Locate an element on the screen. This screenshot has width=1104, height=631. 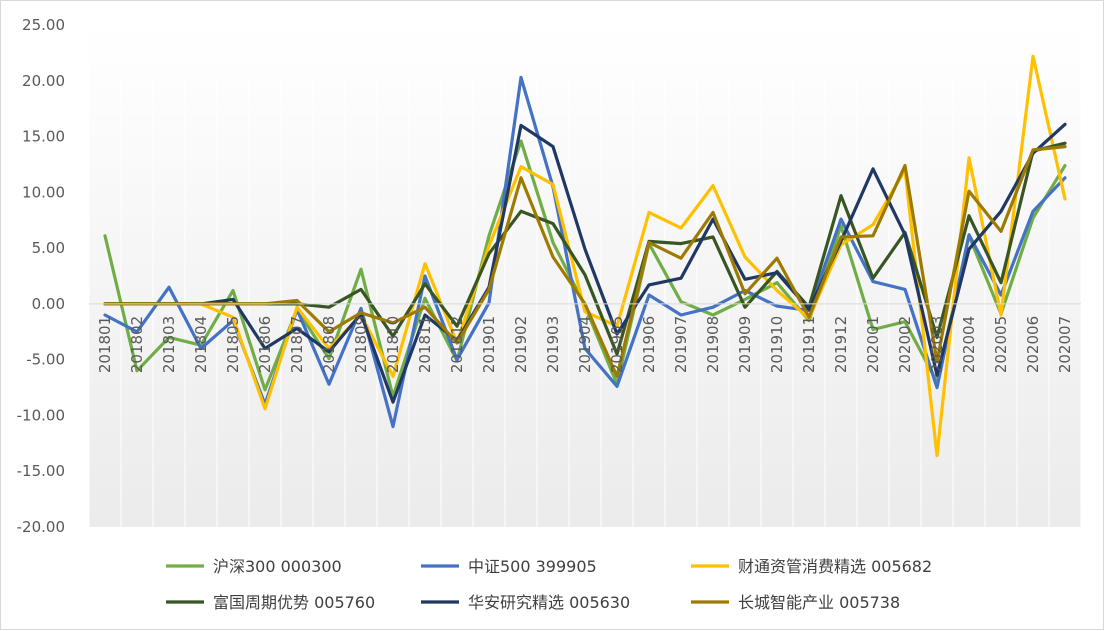
legend-label: 财通资管消费精选 005682 is located at coordinates (835, 566).